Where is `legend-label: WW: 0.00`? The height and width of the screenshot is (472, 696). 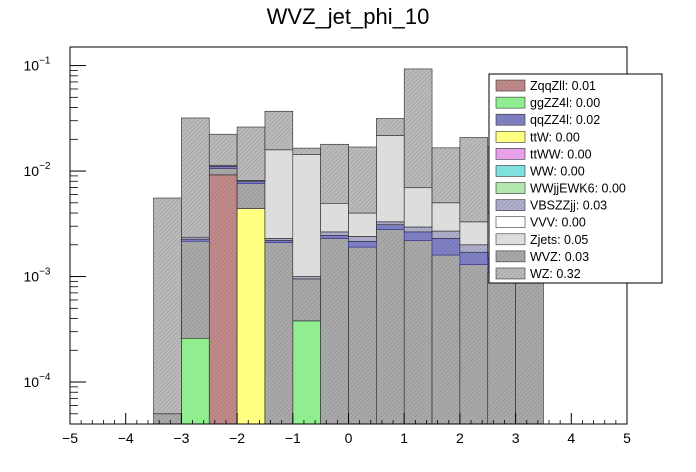
legend-label: WW: 0.00 is located at coordinates (557, 171).